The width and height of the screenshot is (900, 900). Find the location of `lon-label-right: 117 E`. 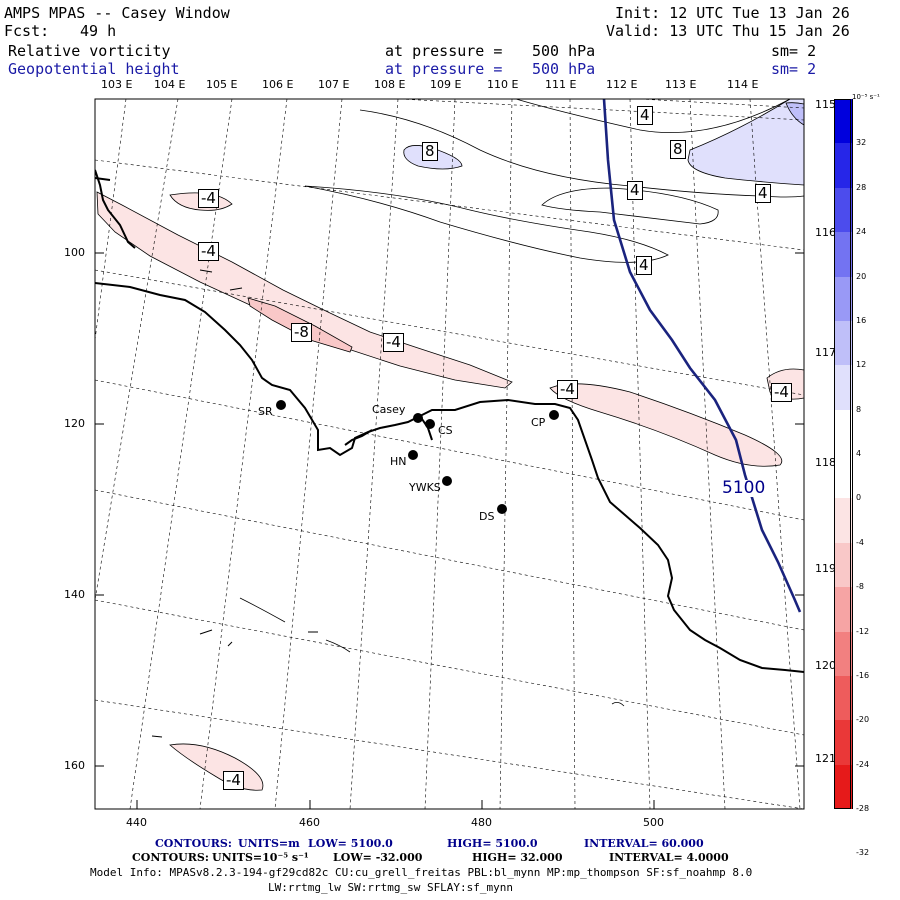

lon-label-right: 117 E is located at coordinates (831, 352).